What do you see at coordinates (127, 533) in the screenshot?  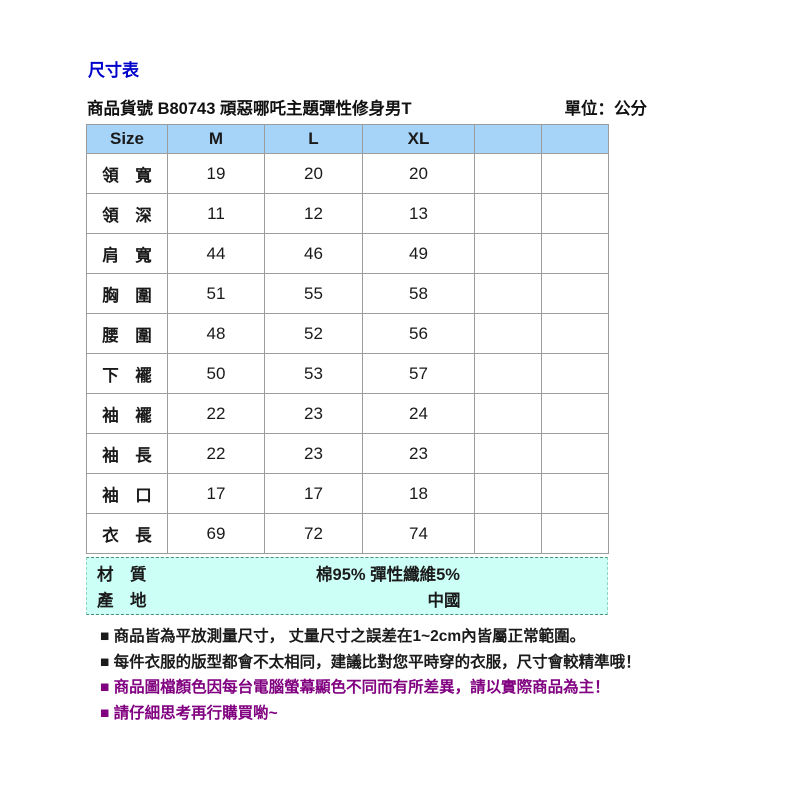 I see `measure-label: 衣 長` at bounding box center [127, 533].